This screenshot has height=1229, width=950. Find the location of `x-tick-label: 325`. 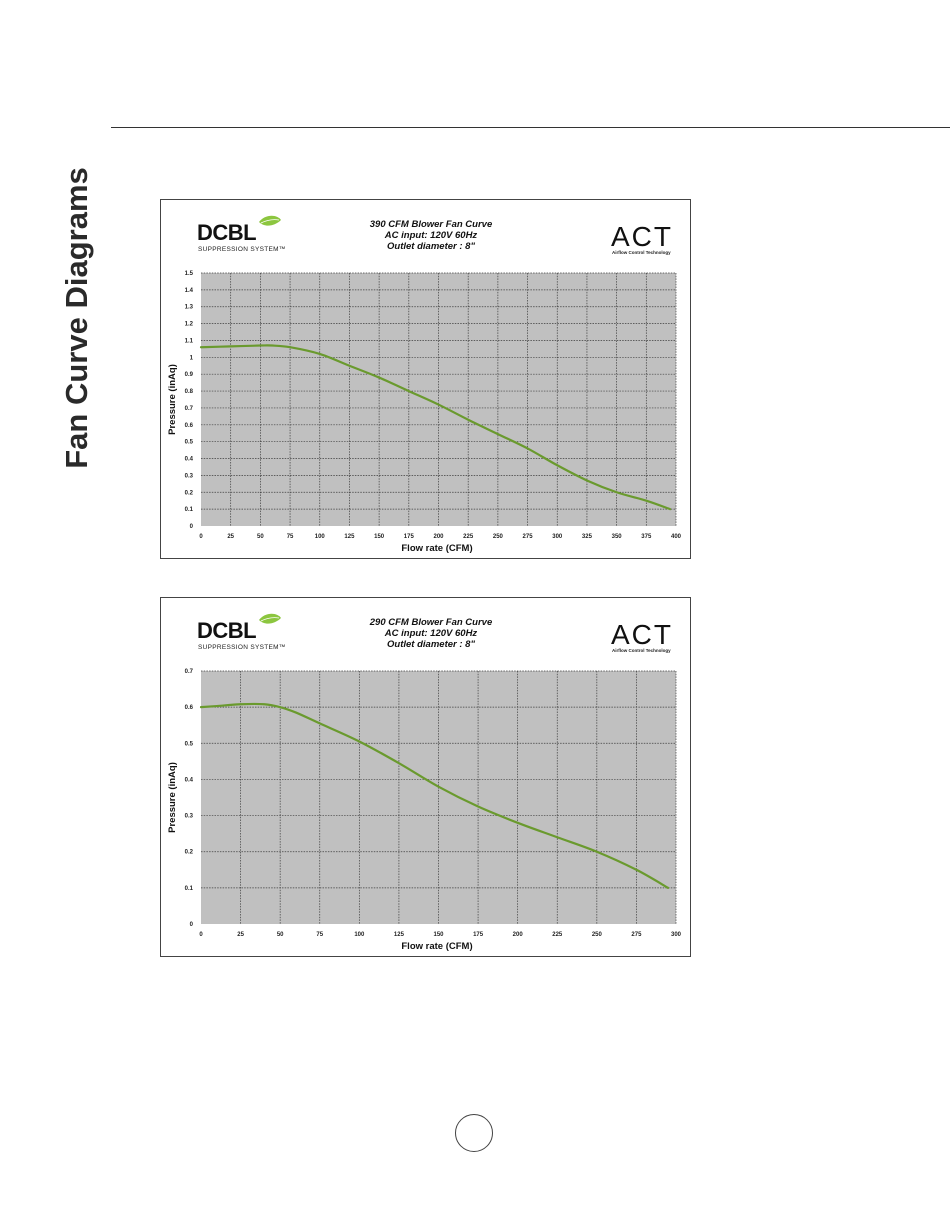

x-tick-label: 325 is located at coordinates (587, 537).